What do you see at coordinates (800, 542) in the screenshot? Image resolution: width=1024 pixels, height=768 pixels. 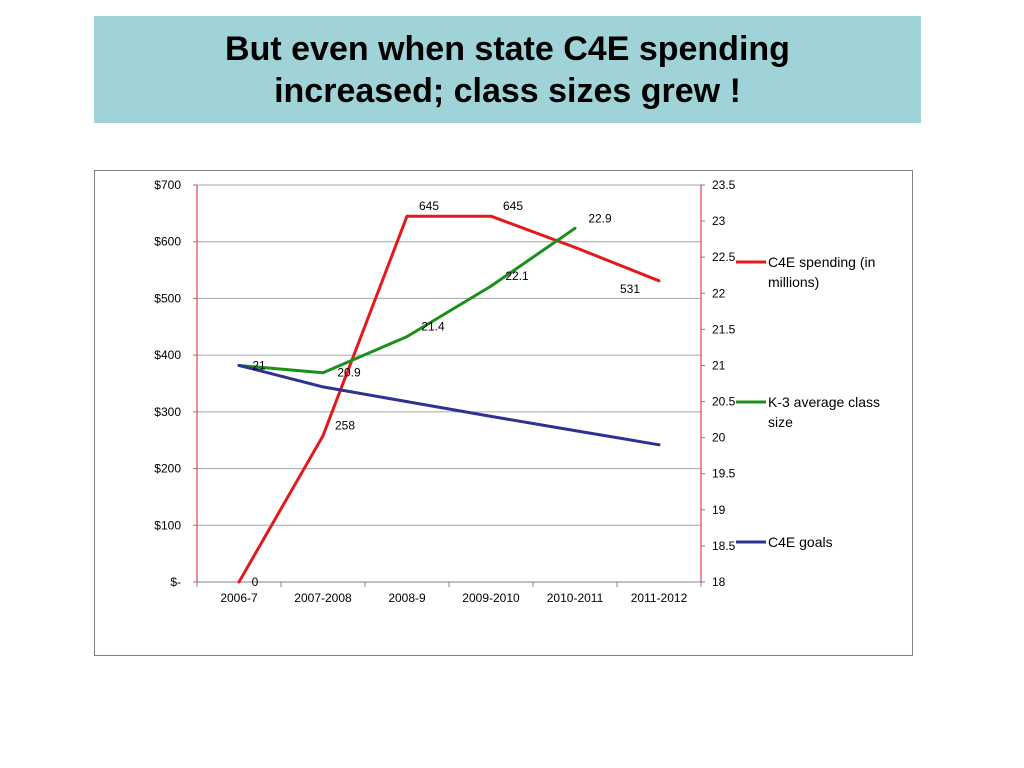 I see `legend-entry: C4E goals` at bounding box center [800, 542].